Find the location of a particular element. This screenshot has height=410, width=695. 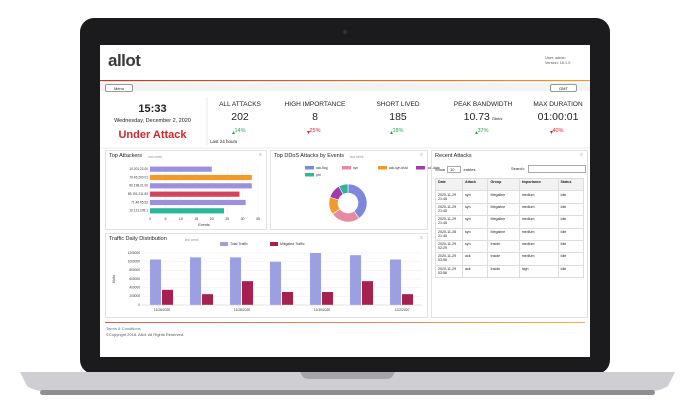

table-cell: 2020-11-29 03:56 is located at coordinates (449, 259).